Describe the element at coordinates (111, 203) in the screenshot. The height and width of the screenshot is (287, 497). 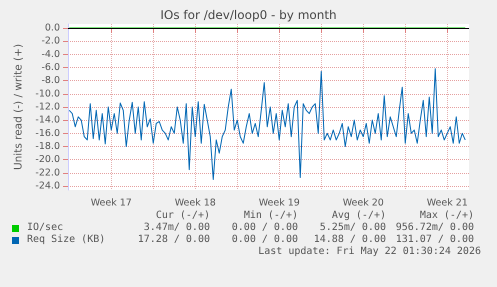
I see `x-tick-label: Week 17` at that location.